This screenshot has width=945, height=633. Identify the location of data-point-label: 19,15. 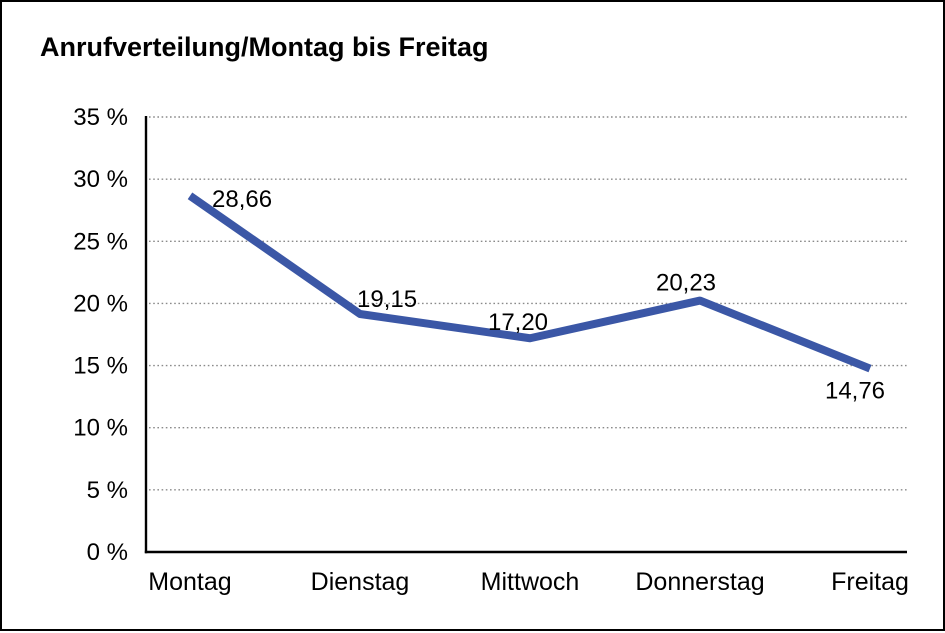
(387, 299).